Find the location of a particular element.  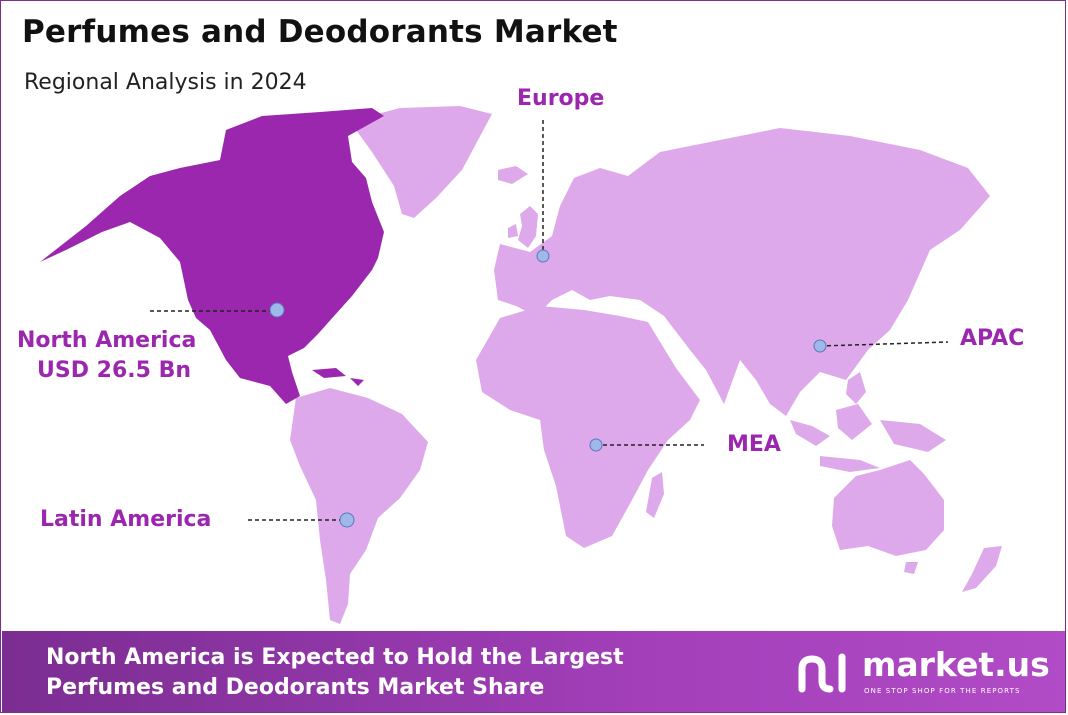

british-isles-landmass is located at coordinates (523, 227).